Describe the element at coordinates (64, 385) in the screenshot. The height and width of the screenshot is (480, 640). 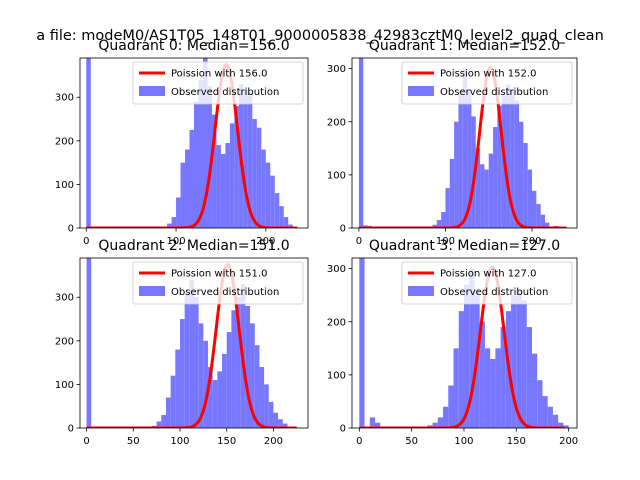
I see `y-tick-label: 100` at that location.